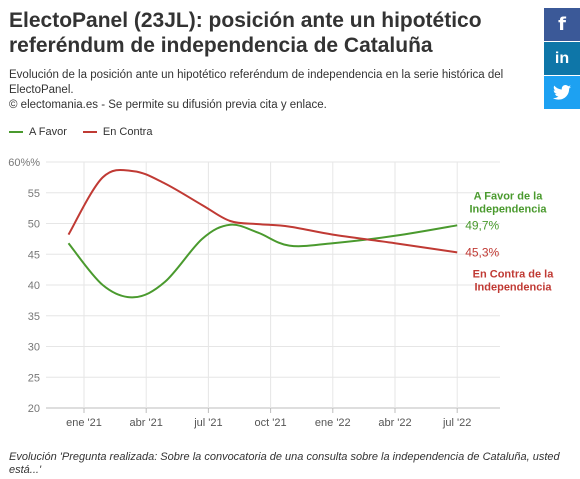 The height and width of the screenshot is (479, 580). What do you see at coordinates (482, 225) in the screenshot?
I see `end-value-favor: 49,7%` at bounding box center [482, 225].